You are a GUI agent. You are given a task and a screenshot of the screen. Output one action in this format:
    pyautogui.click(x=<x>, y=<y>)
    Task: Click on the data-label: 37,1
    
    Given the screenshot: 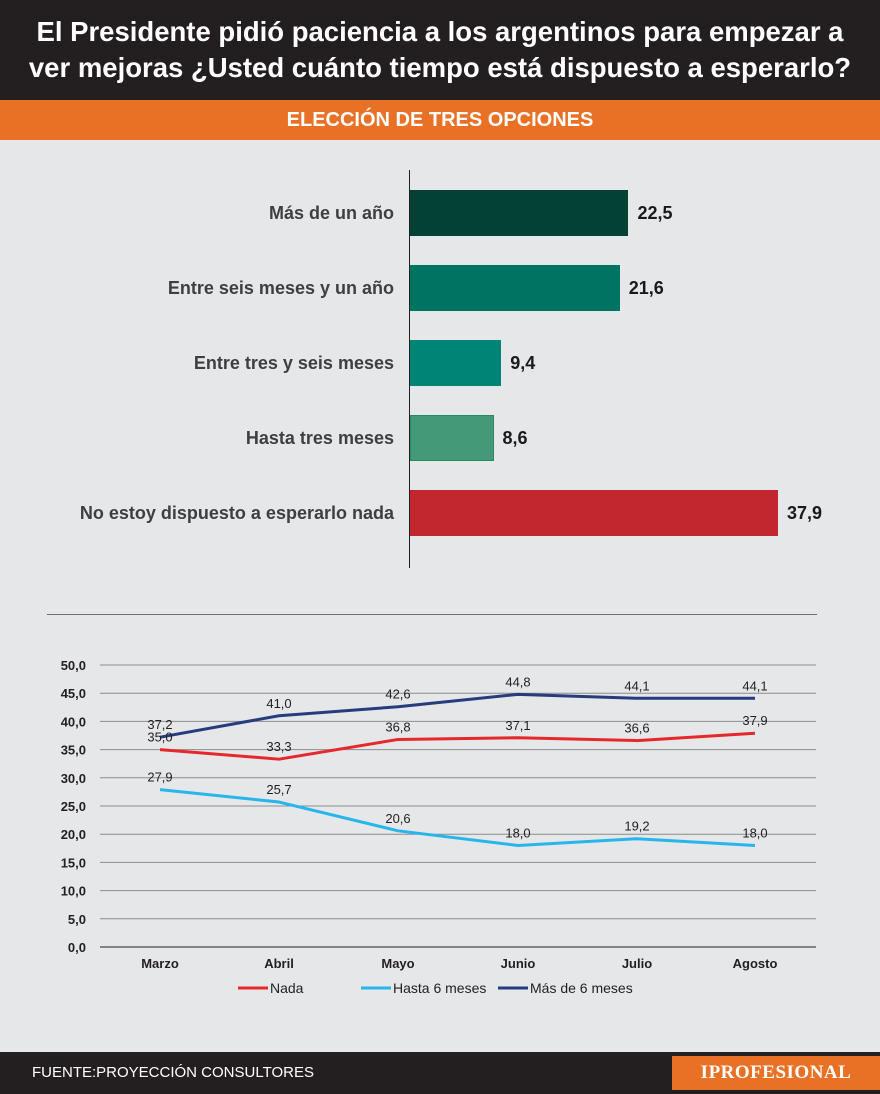 What is the action you would take?
    pyautogui.click(x=517, y=725)
    